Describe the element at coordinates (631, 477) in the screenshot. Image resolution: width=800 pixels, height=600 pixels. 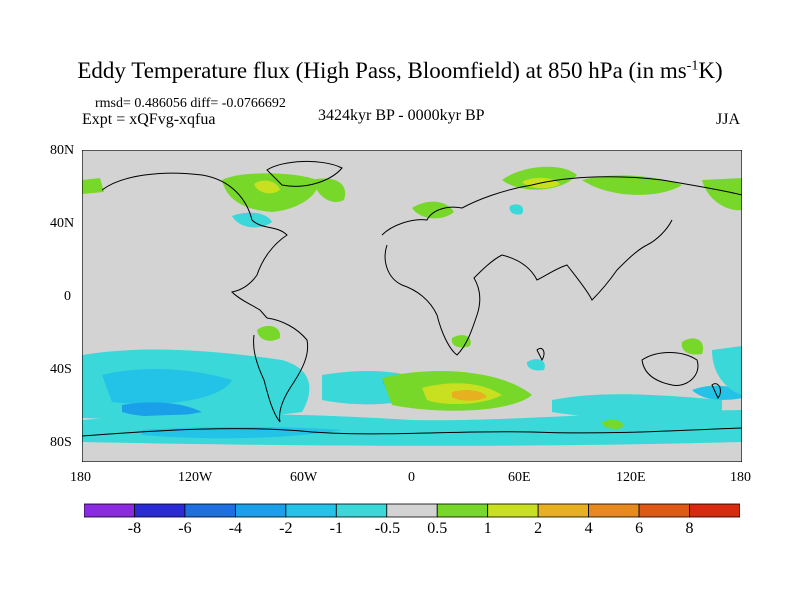
I see `x-tick-label: 120E` at that location.